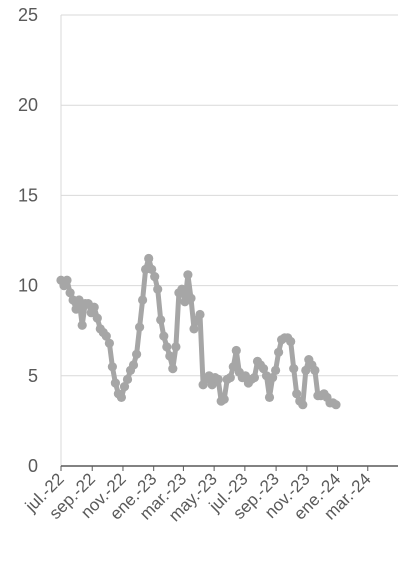  I want to click on y-tick-label: 15, so click(28, 195).